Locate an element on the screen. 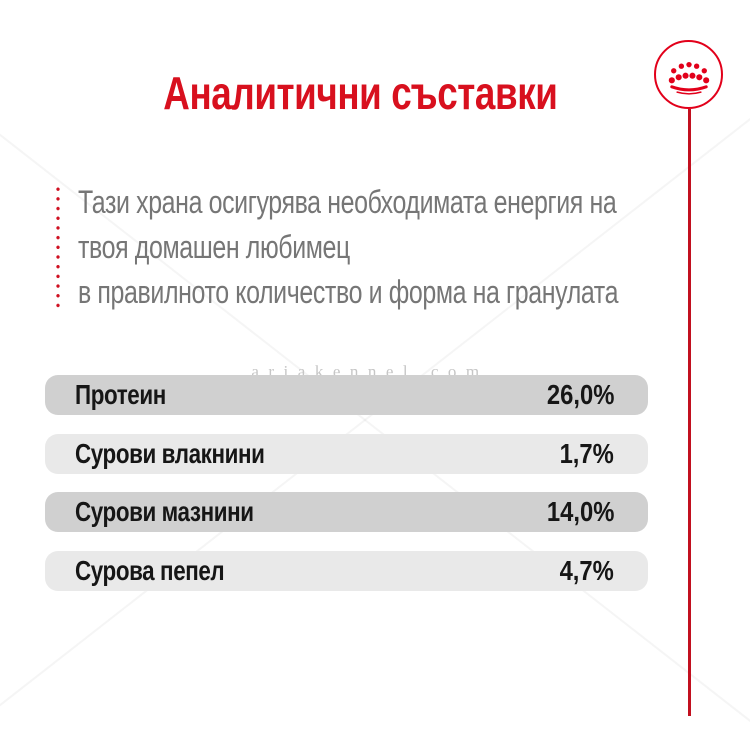  row-label: Сурови влакнини is located at coordinates (170, 453).